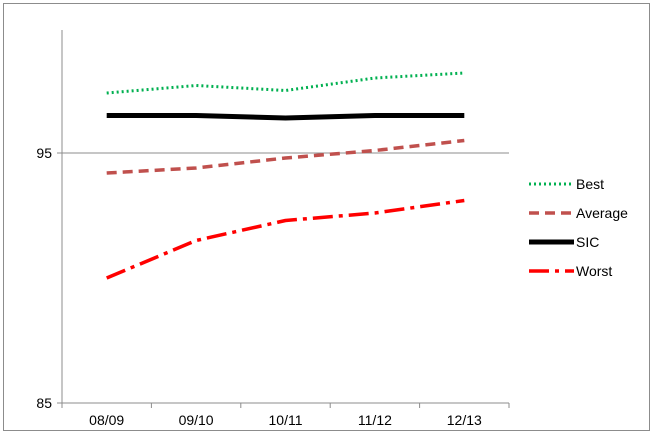  What do you see at coordinates (44, 153) in the screenshot?
I see `y-tick-label: 95` at bounding box center [44, 153].